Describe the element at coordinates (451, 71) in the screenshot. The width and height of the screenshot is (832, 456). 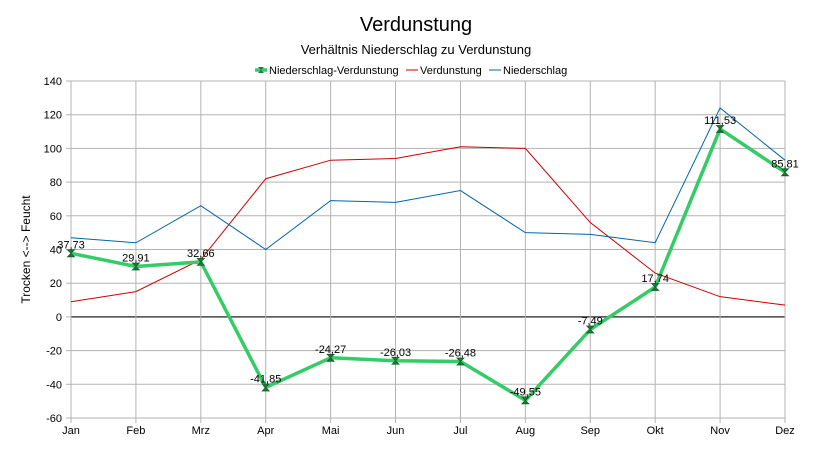
I see `legend-label-verdunstung: Verdunstung` at that location.